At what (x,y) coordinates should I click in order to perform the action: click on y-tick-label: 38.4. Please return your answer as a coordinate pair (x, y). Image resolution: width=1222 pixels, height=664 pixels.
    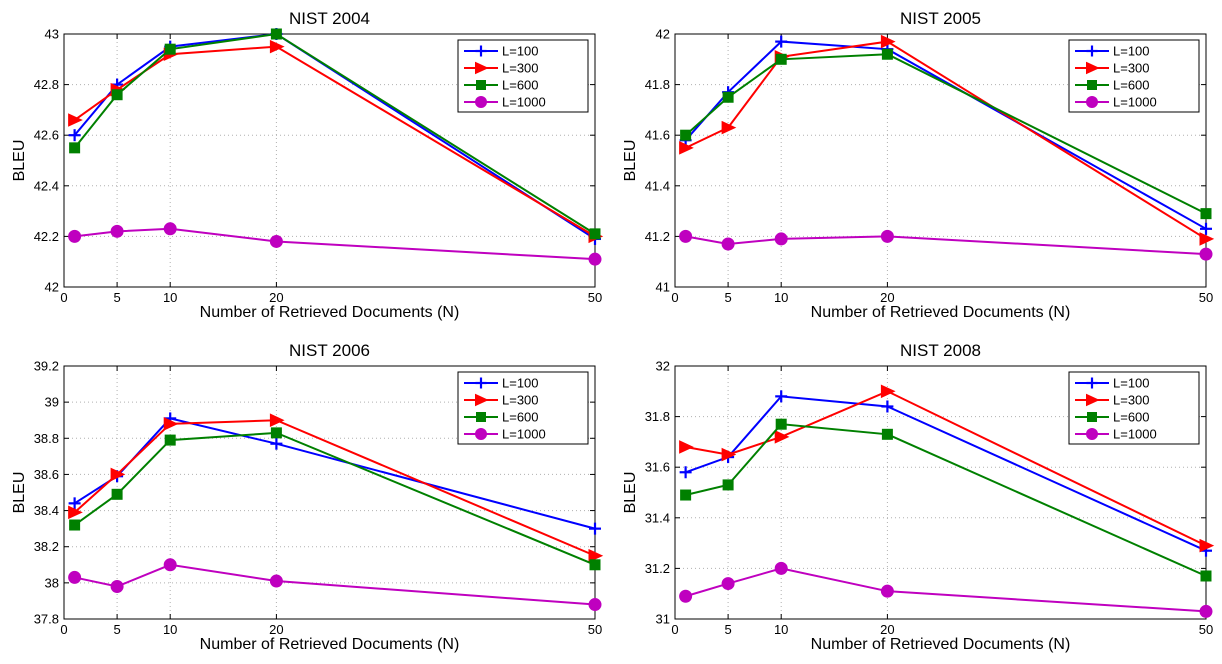
    Looking at the image, I should click on (46, 510).